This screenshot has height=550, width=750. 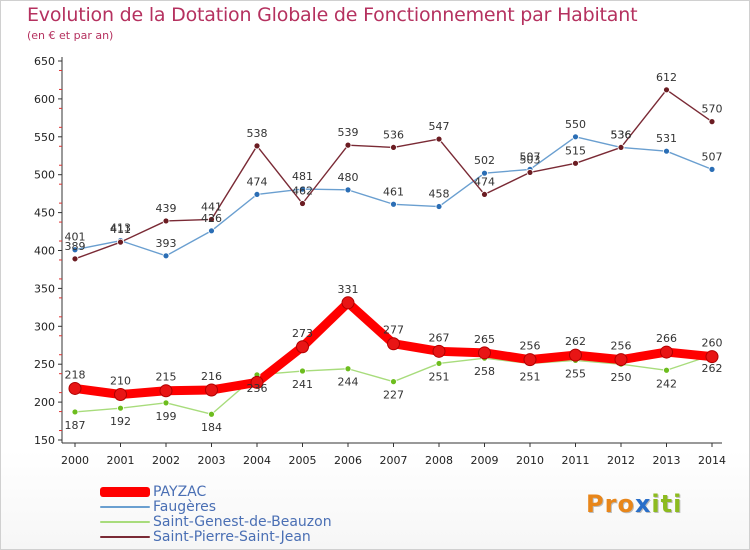 I want to click on data-label: 538, so click(x=257, y=133).